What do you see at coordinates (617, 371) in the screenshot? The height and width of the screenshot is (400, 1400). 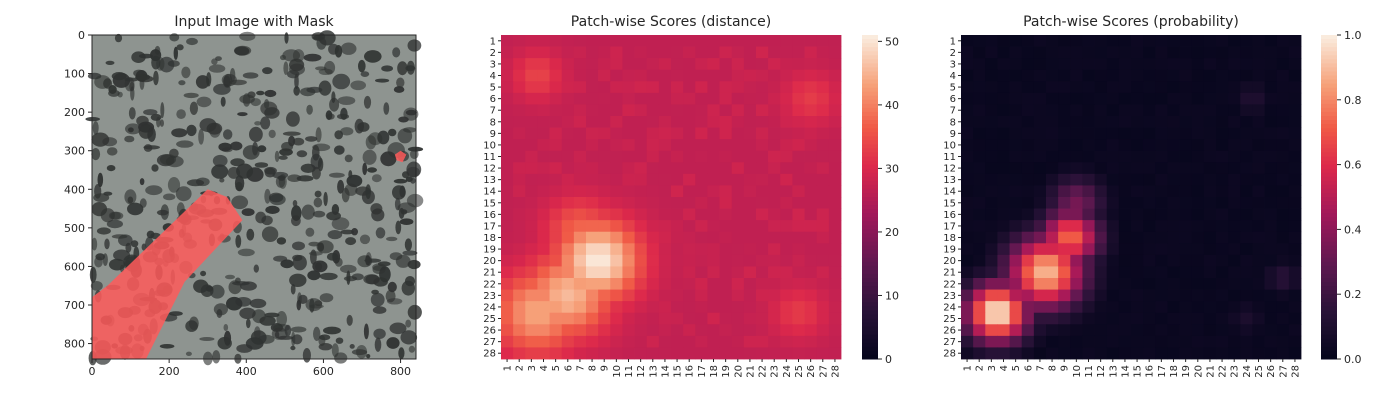 I see `col-tick-label: 10` at bounding box center [617, 371].